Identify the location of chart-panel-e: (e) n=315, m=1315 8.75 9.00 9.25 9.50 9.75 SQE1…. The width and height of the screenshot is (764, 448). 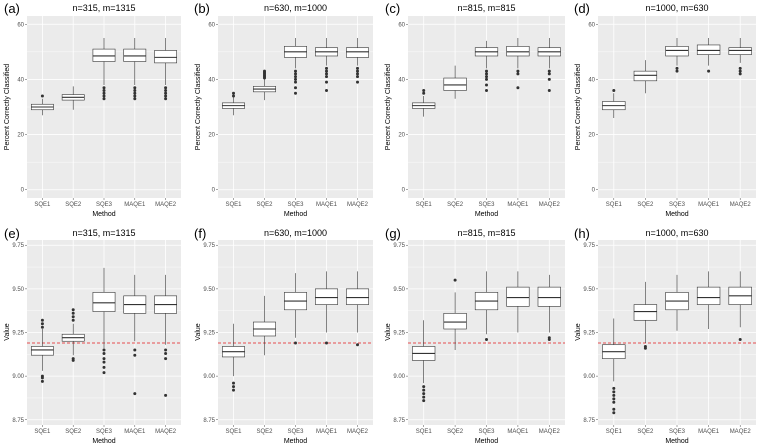
(92, 335).